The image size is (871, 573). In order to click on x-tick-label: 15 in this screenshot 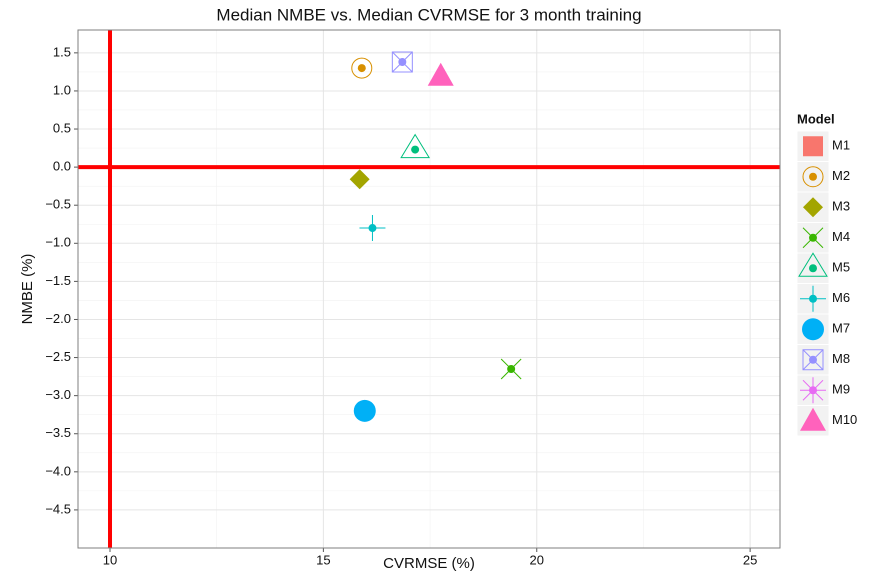, I will do `click(323, 559)`.